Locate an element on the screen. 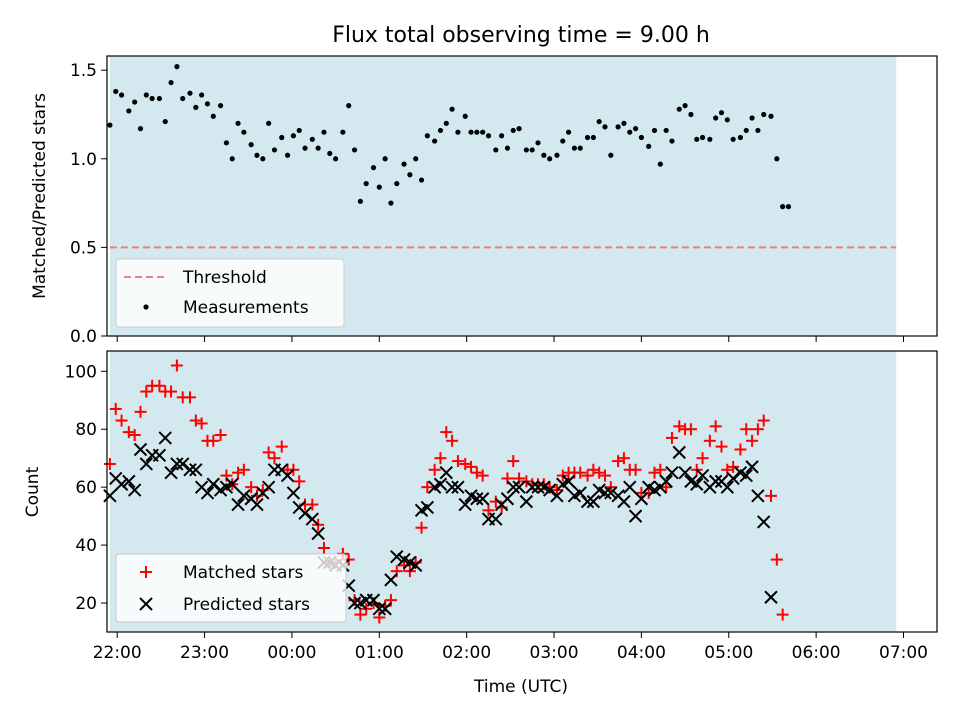 The width and height of the screenshot is (960, 720). top-marks is located at coordinates (449, 137).